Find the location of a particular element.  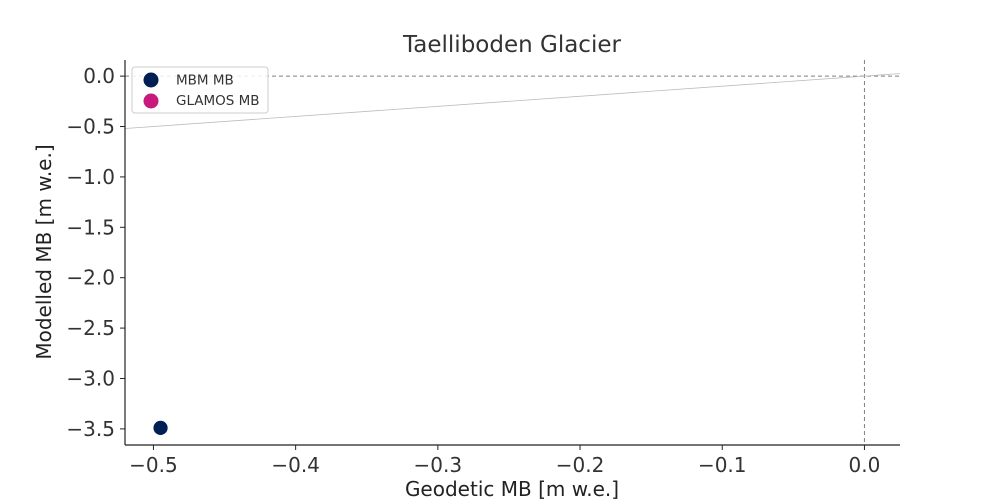

data-point is located at coordinates (160, 427).